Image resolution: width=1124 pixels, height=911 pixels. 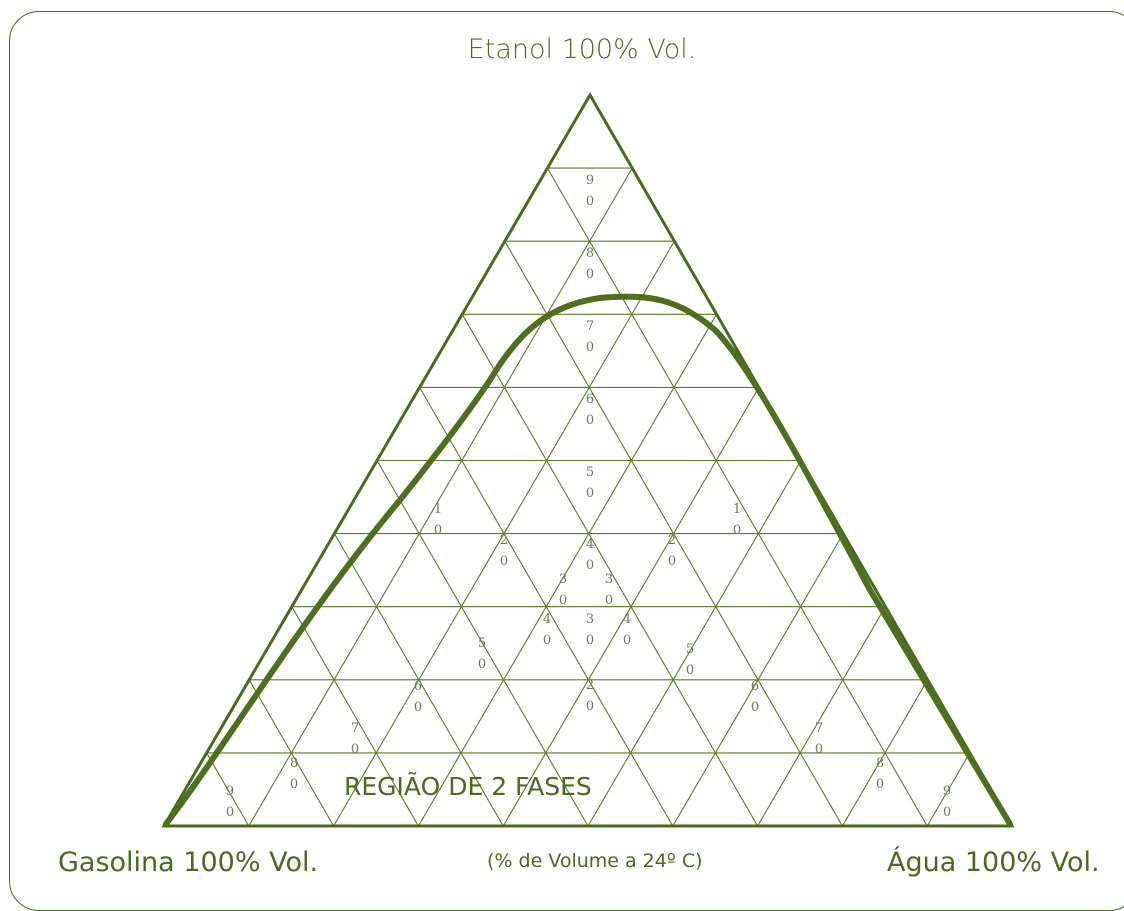 I want to click on two-phase-region-label: REGIÃO DE 2 FASES, so click(x=468, y=786).